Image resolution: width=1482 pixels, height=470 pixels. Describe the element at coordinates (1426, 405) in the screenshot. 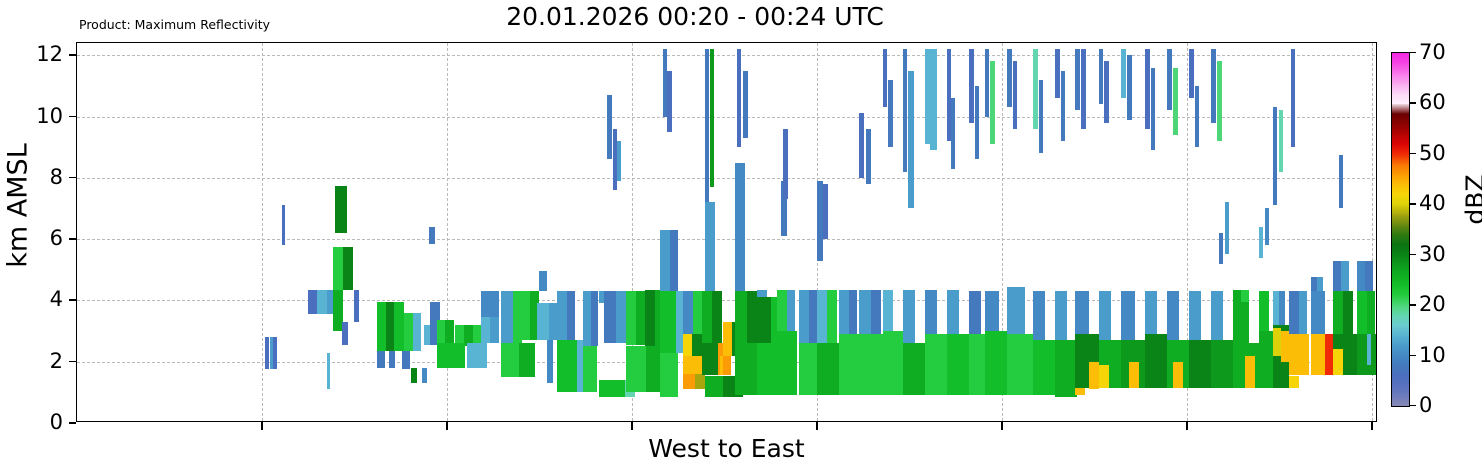

I see `colorbar-tick-label: 0` at that location.